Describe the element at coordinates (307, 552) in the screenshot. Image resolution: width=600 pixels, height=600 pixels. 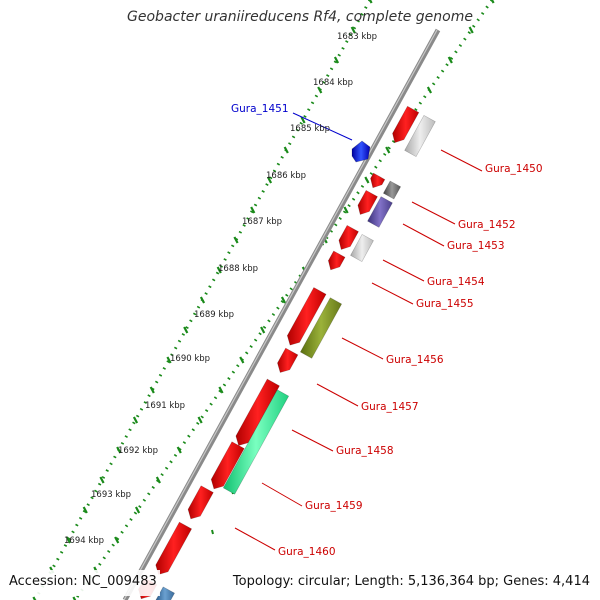
I see `gene-label: Gura_1460` at that location.